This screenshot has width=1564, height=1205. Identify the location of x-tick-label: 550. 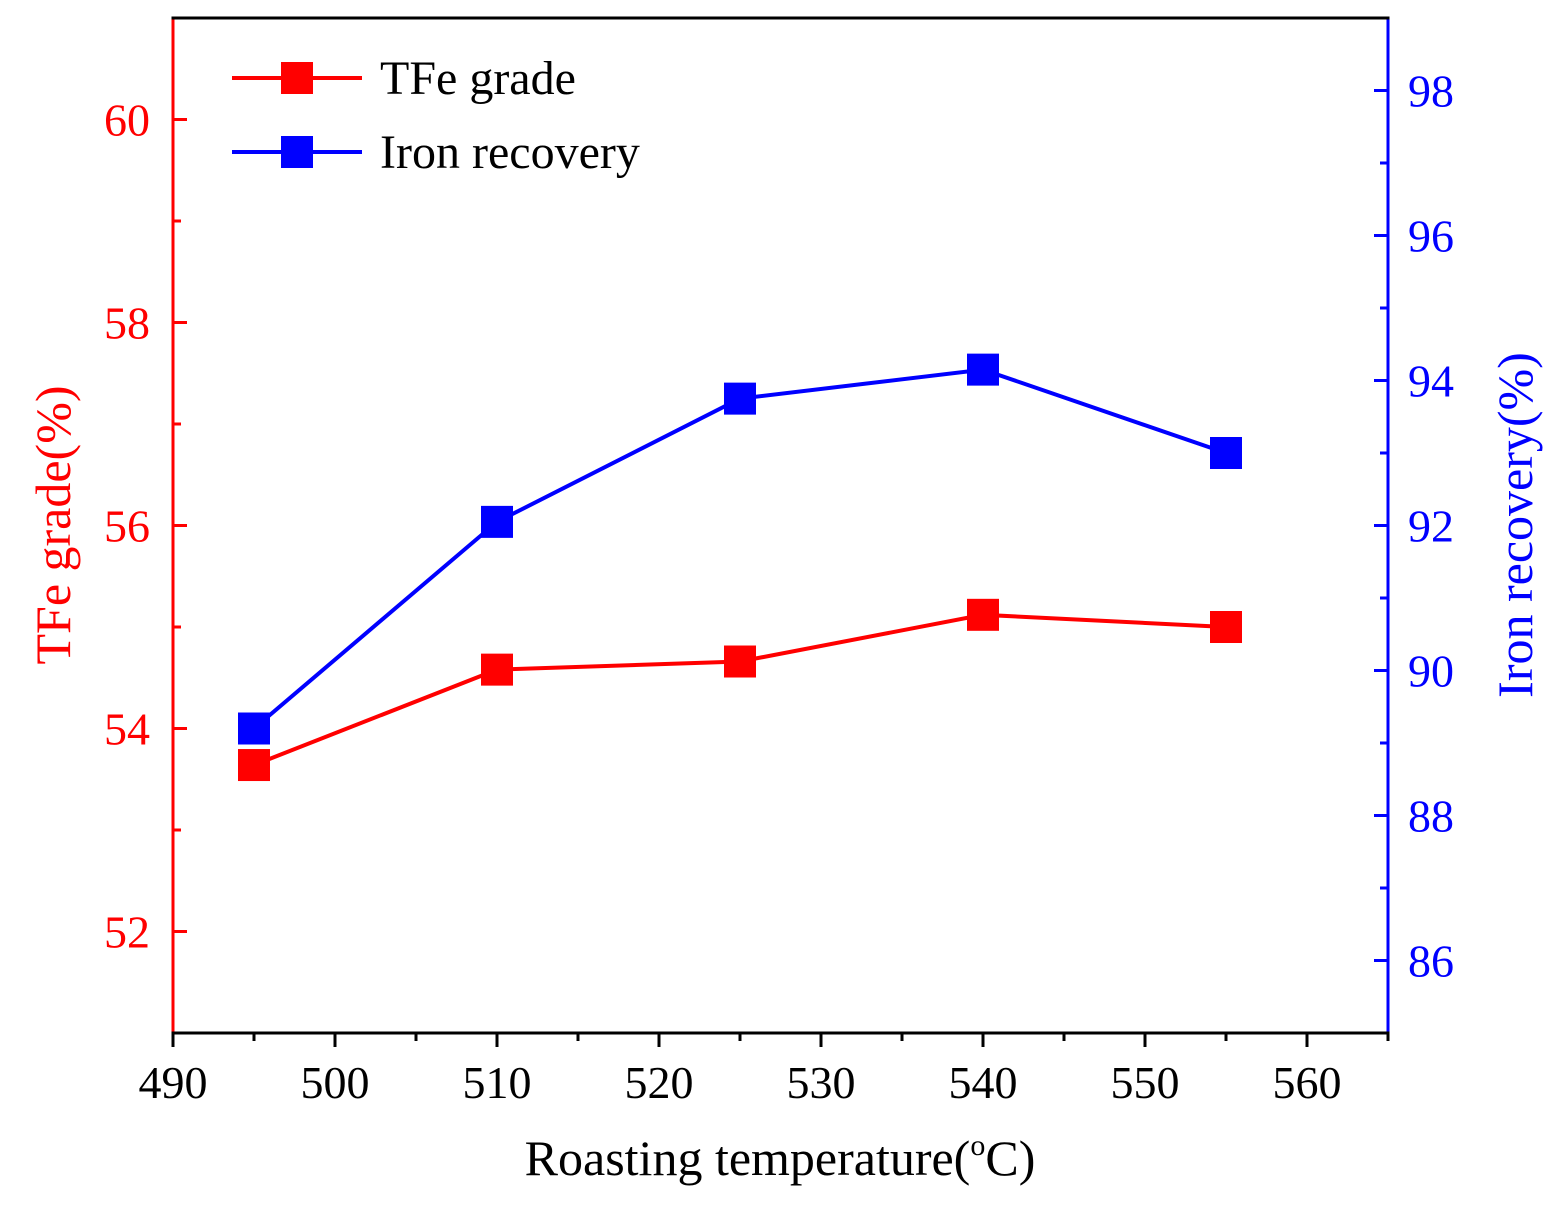
(1145, 1082).